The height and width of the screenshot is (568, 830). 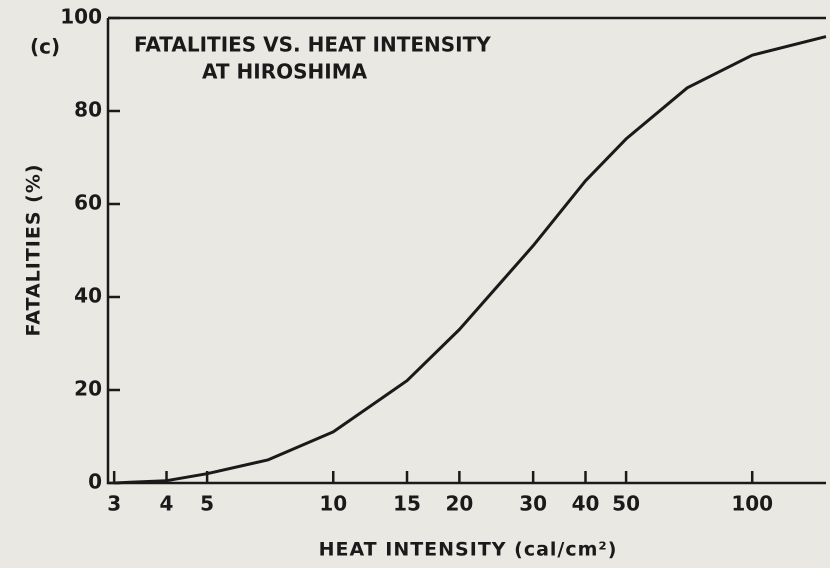 I want to click on y-tick-label: 40, so click(x=88, y=296).